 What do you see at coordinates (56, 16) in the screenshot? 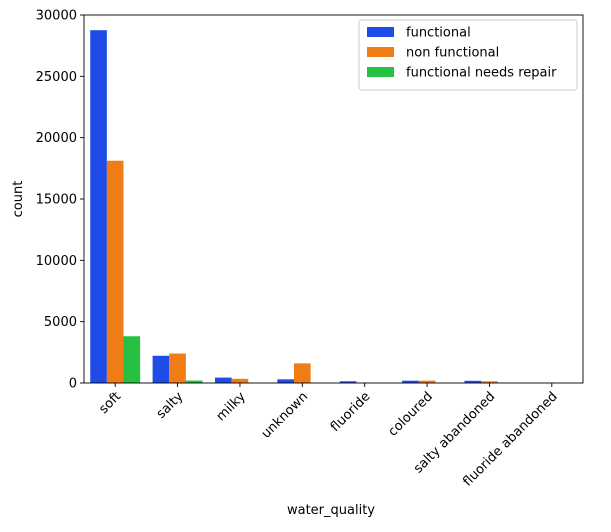
I see `y-tick-label: 30000` at bounding box center [56, 16].